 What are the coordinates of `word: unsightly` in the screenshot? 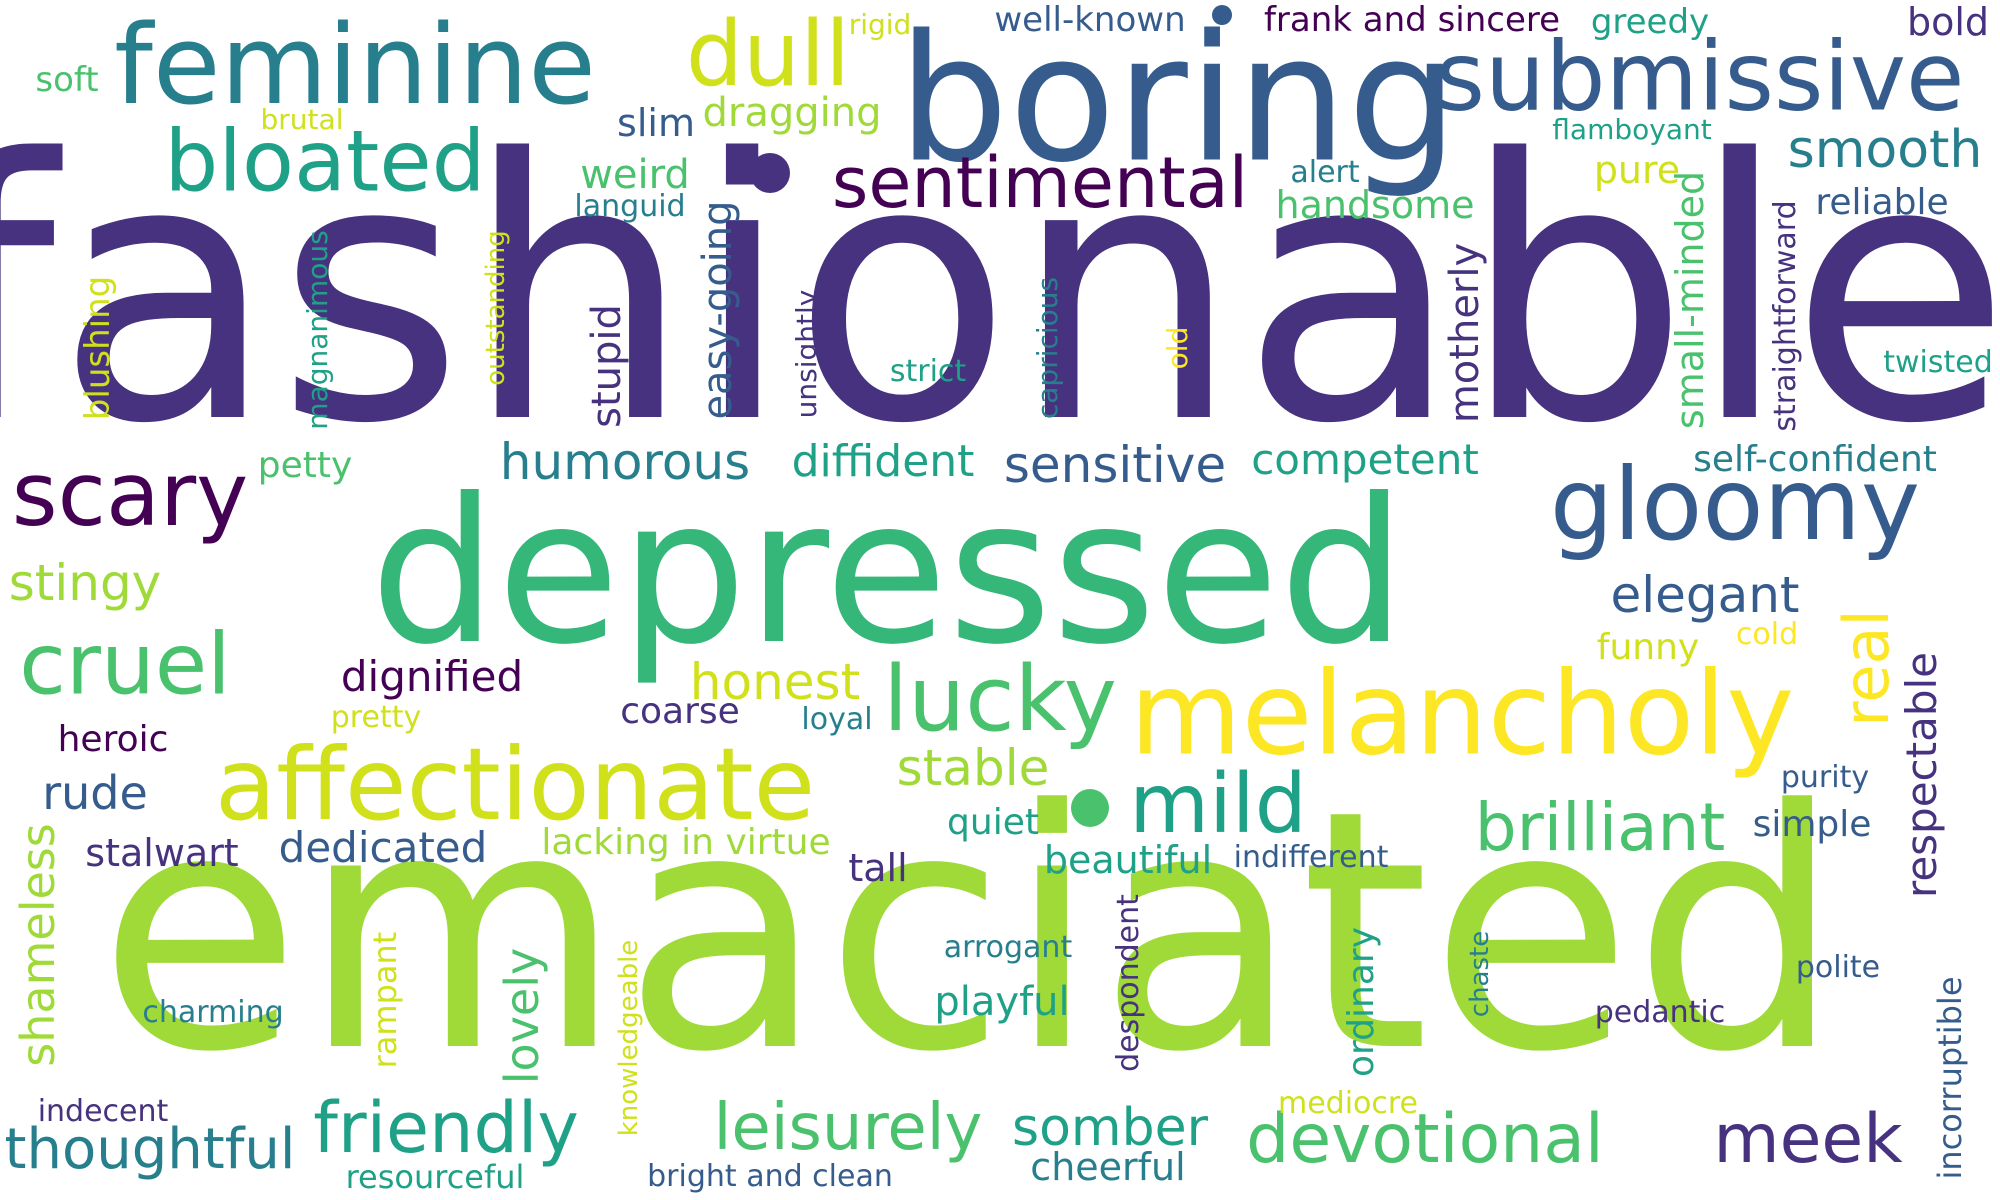 It's located at (806, 354).